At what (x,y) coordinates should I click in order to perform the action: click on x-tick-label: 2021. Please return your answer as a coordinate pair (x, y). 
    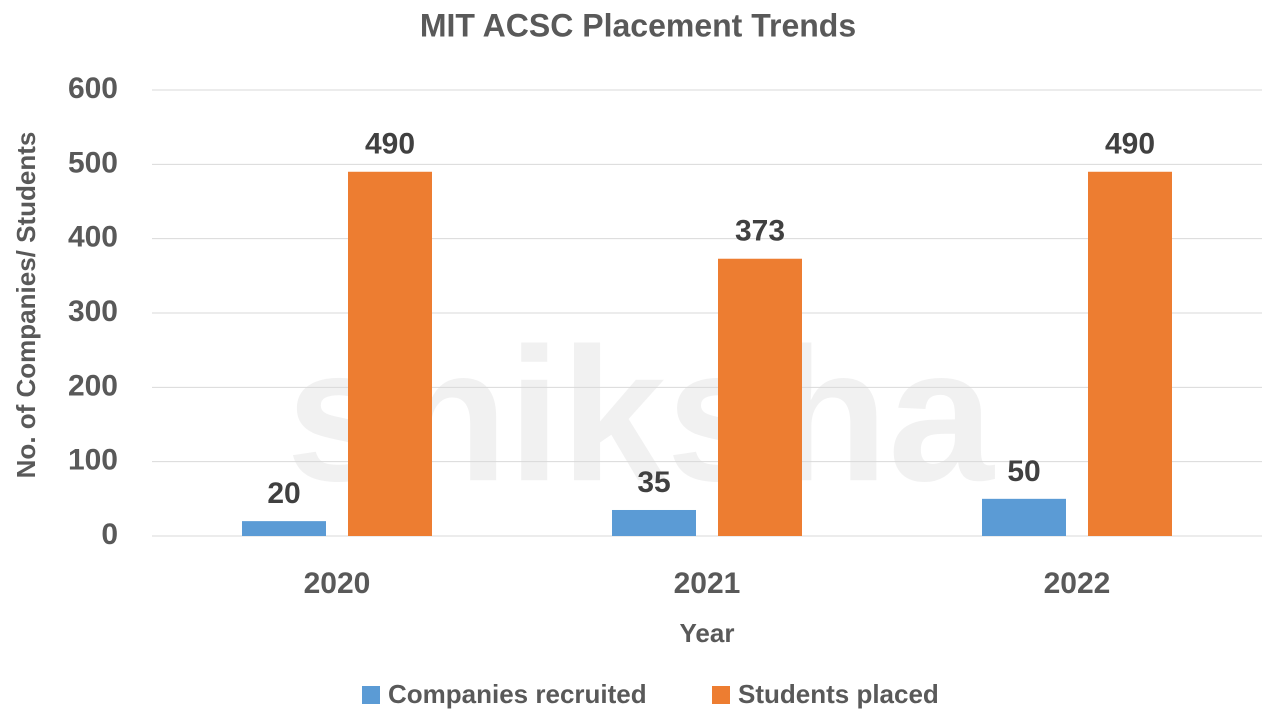
    Looking at the image, I should click on (707, 583).